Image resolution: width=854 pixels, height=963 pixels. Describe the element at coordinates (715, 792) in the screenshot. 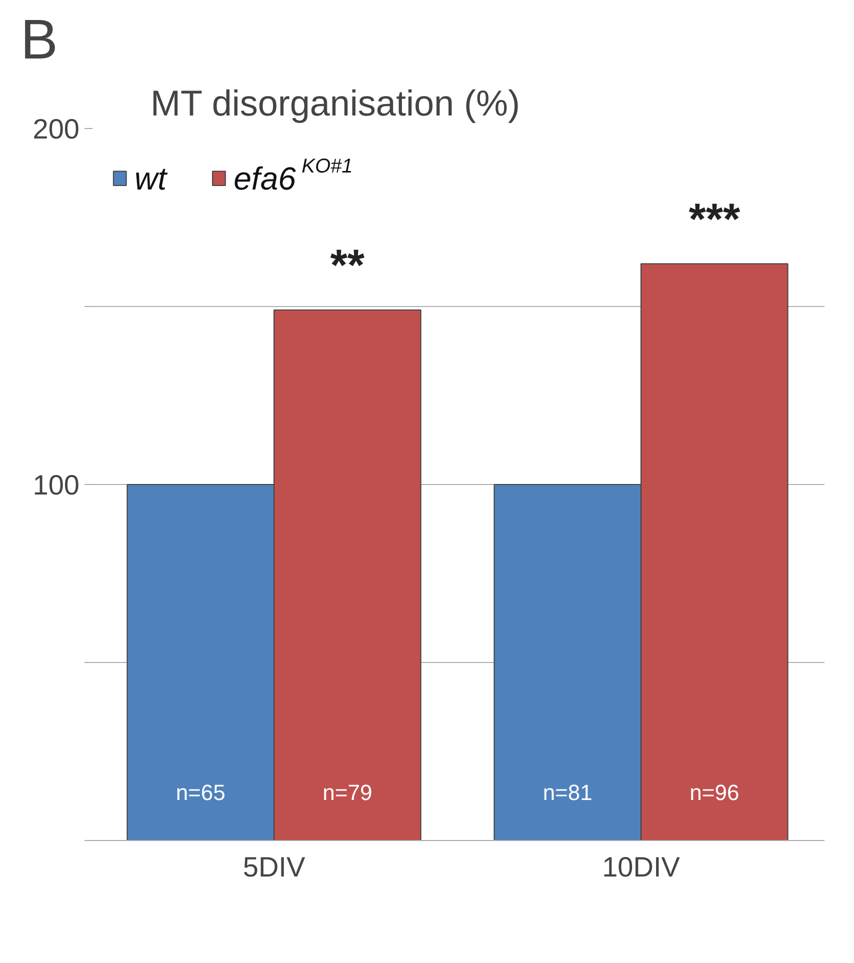

I see `annotation: n=96` at that location.